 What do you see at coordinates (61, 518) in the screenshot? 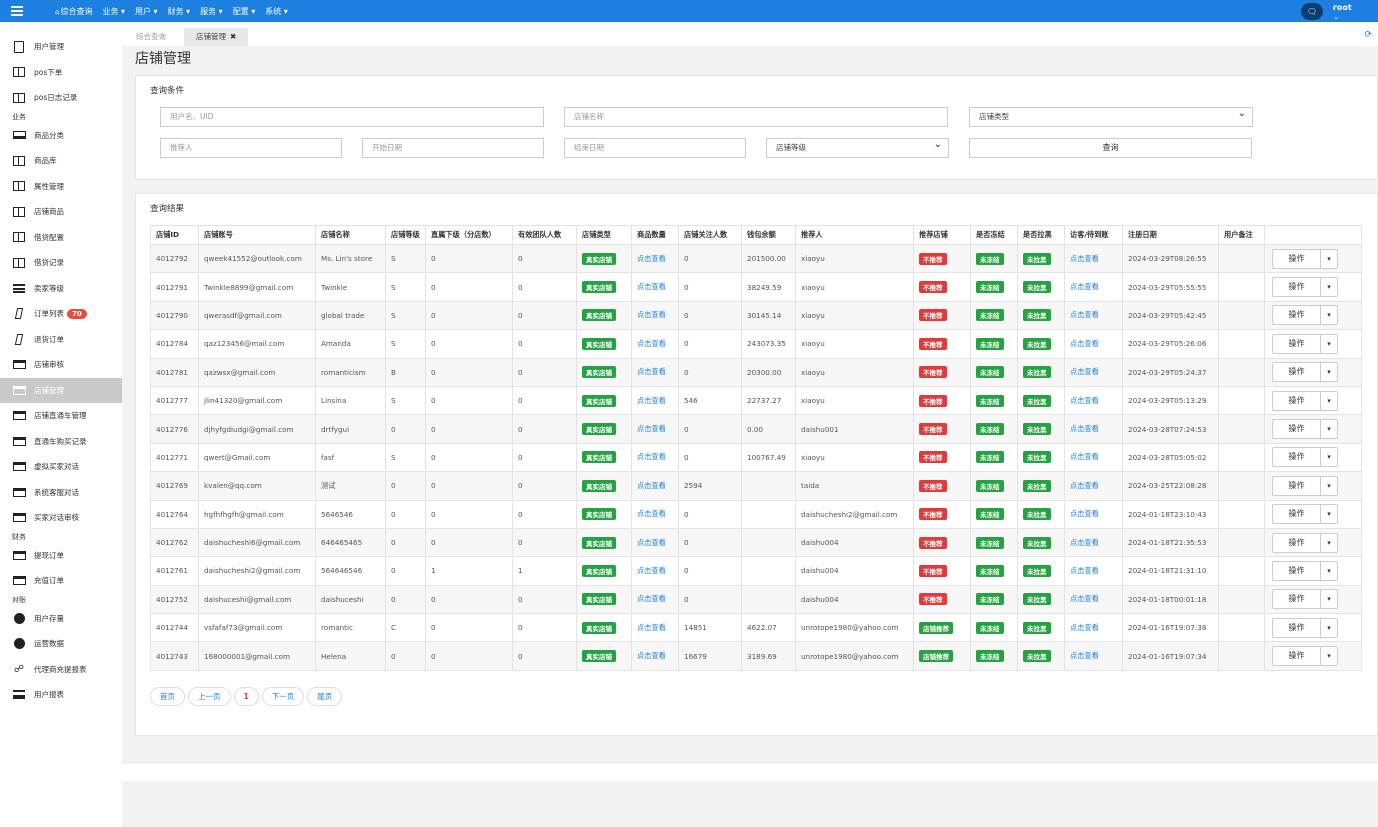
I see `sidebar-item: 买家对话审核` at bounding box center [61, 518].